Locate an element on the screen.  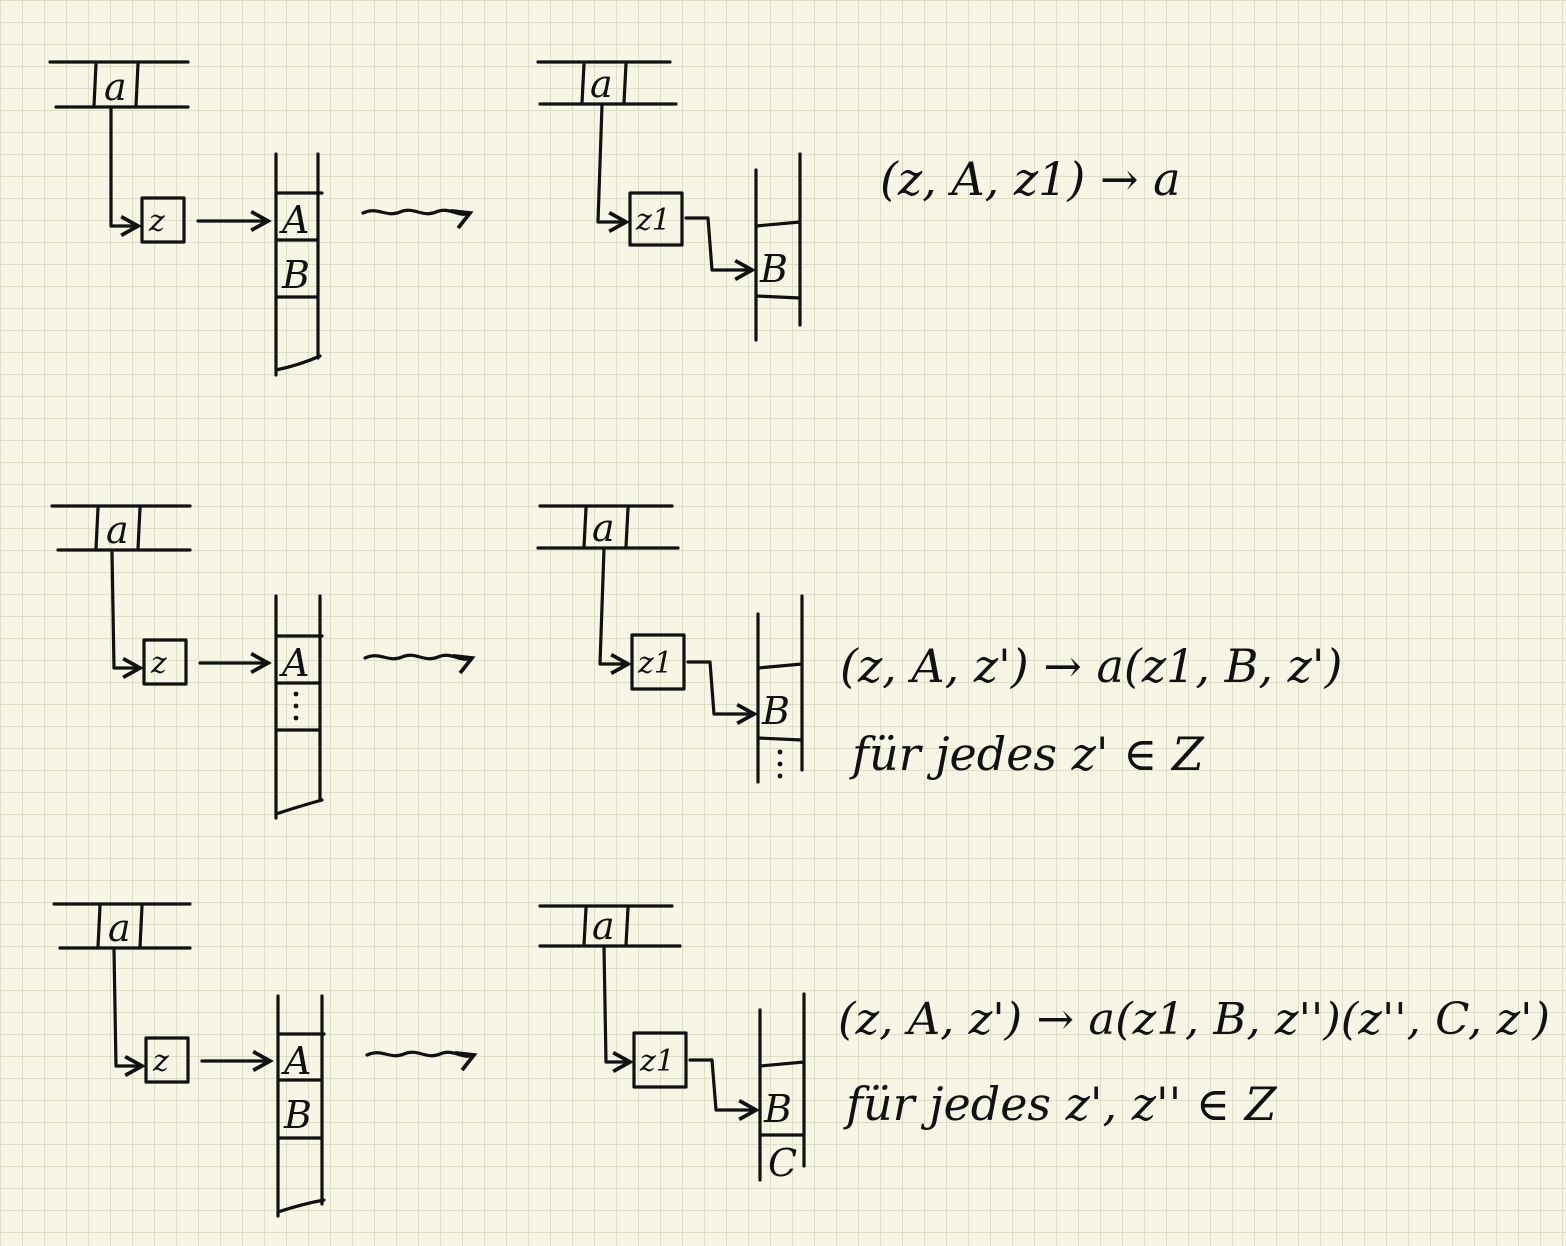
transition-rule: (z, A, z1) → a is located at coordinates (1030, 179).